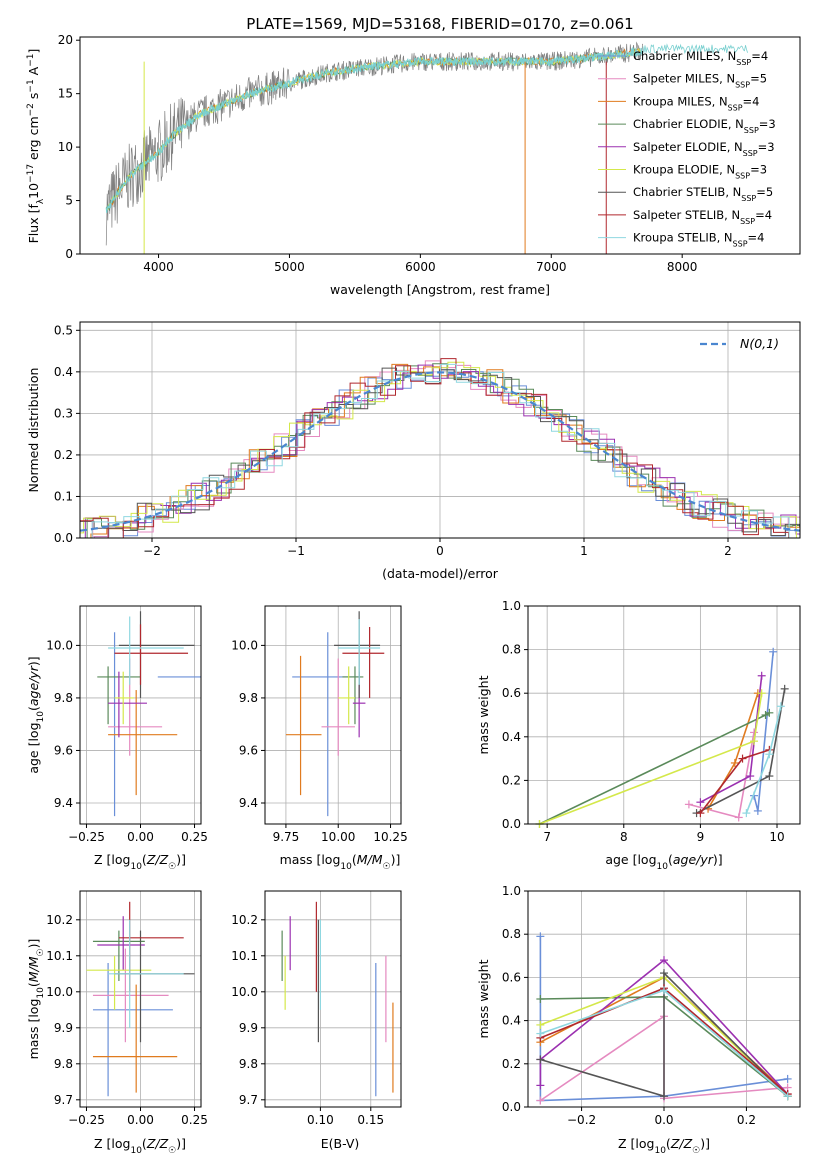 This screenshot has width=819, height=1170. What do you see at coordinates (69, 201) in the screenshot?
I see `y-tick-label: 5` at bounding box center [69, 201].